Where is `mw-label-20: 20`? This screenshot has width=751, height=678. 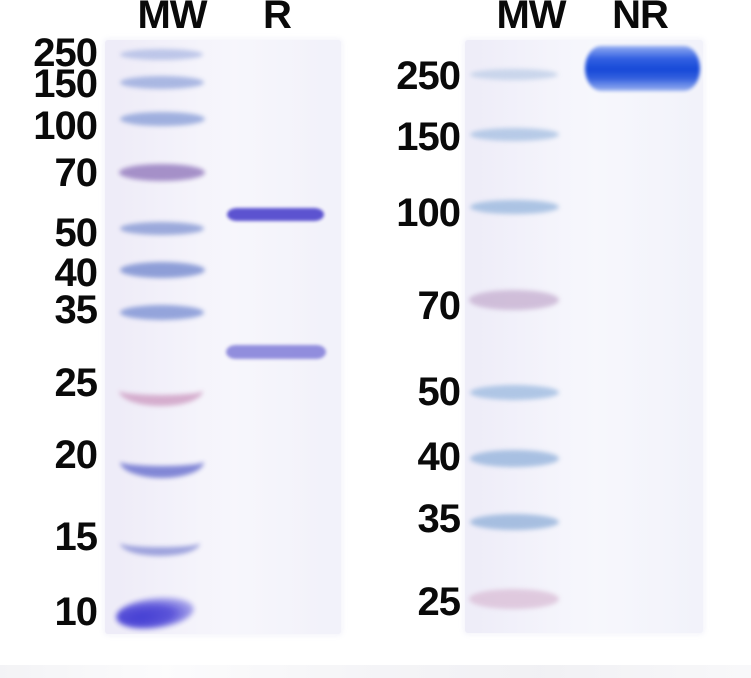
mw-label-20: 20 is located at coordinates (76, 455).